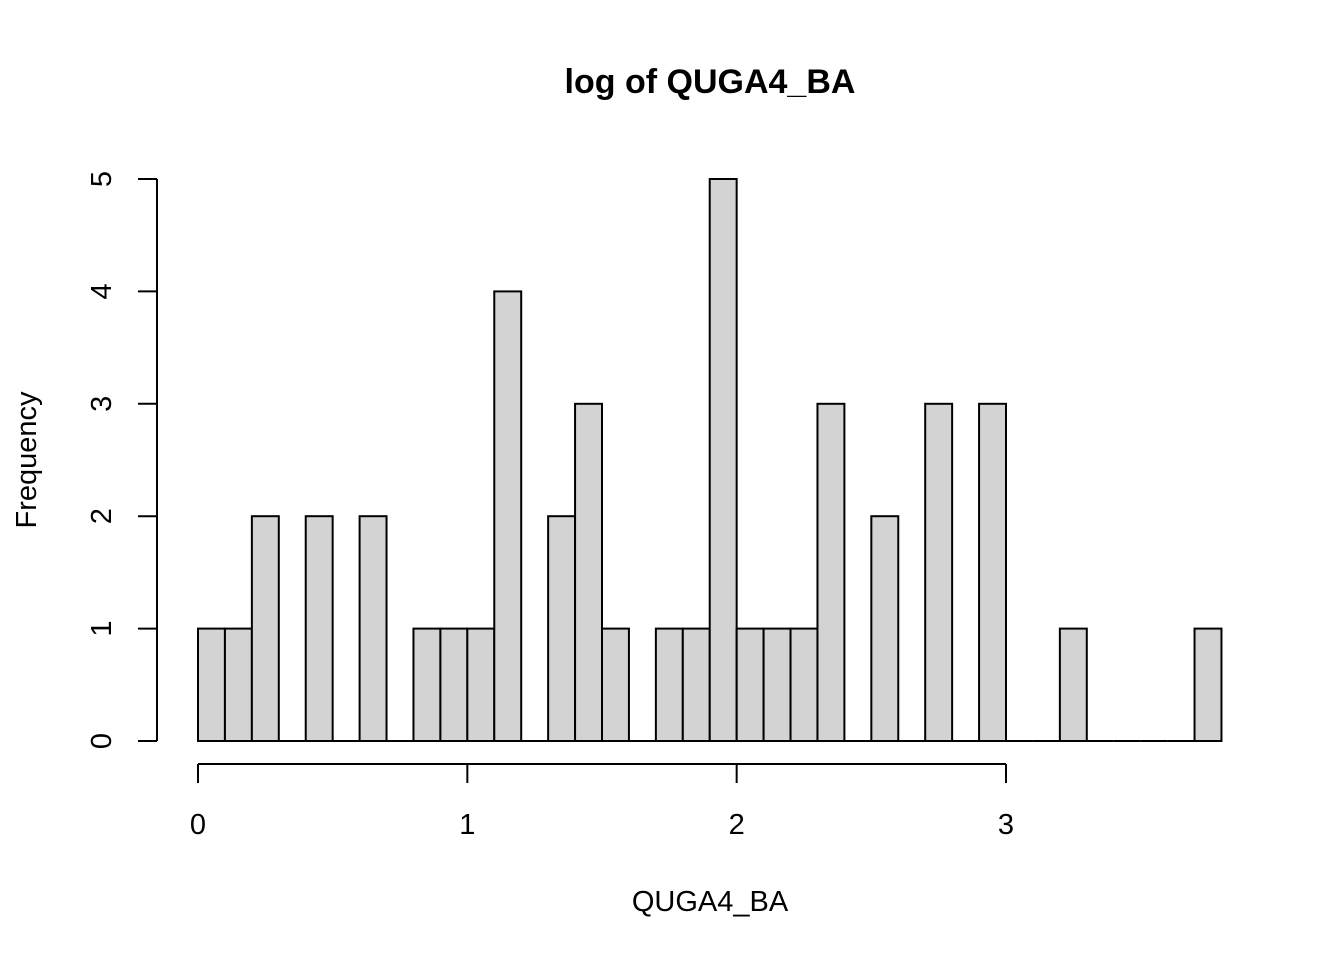 The height and width of the screenshot is (960, 1344). I want to click on x-tick-label: 2, so click(737, 825).